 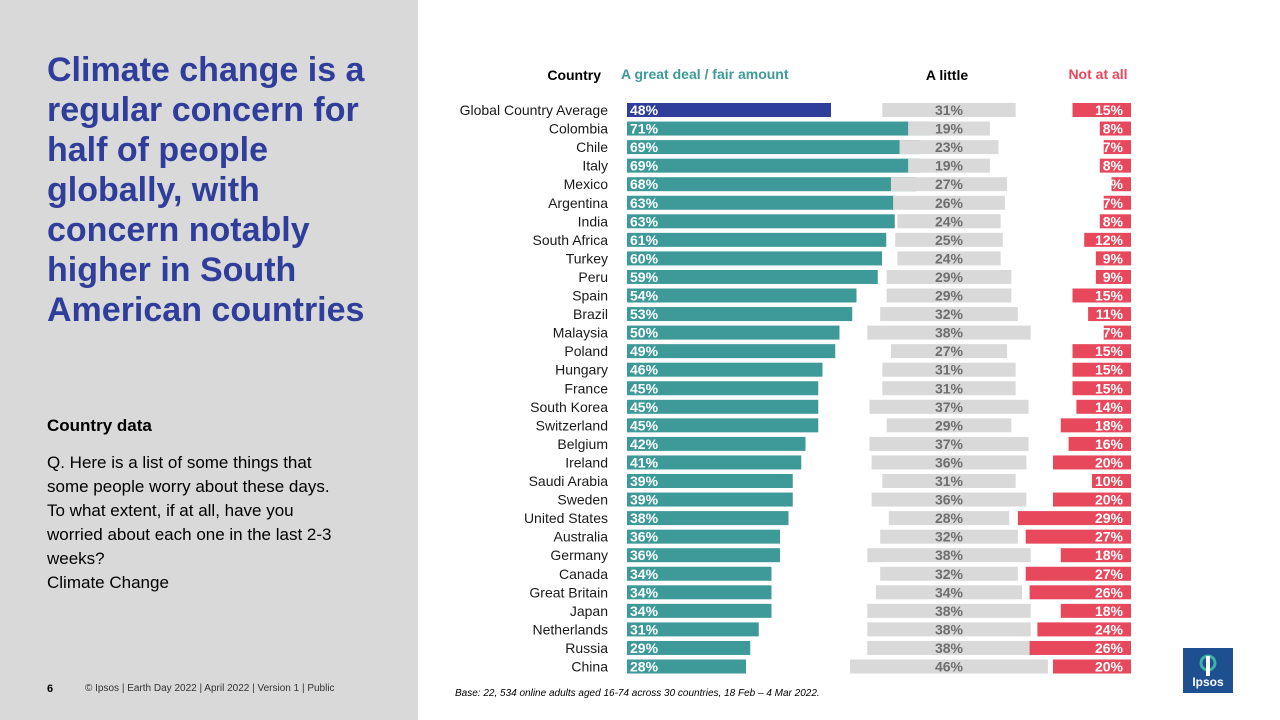 What do you see at coordinates (1110, 314) in the screenshot?
I see `value-not-at-all: 11%` at bounding box center [1110, 314].